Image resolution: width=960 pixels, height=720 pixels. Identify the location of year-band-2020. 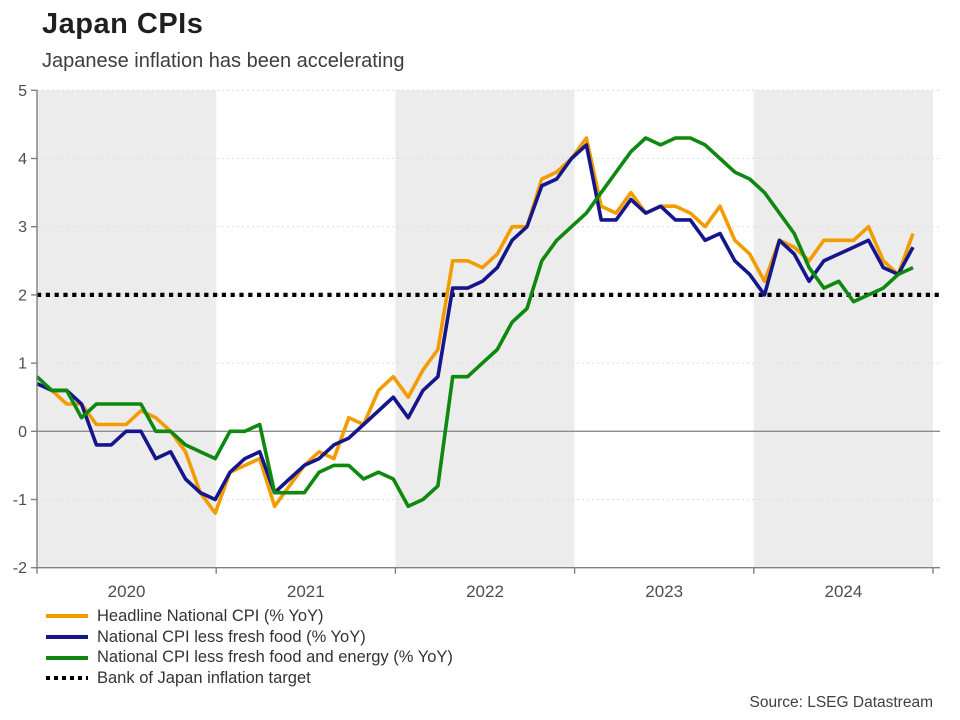
(127, 329).